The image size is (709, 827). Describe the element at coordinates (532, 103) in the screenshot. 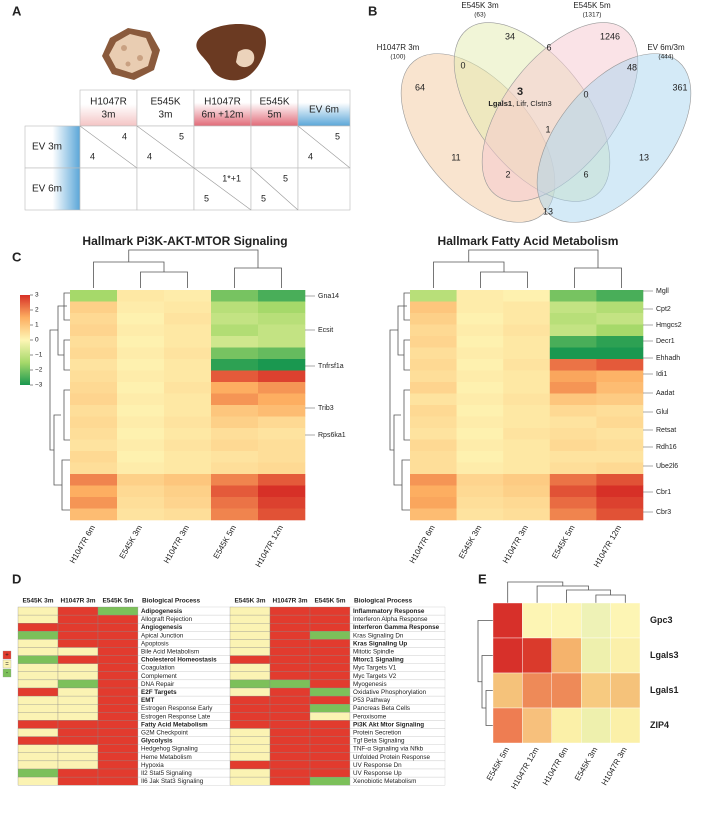

I see `annotation-rest: , Lifr, Clstn3` at that location.